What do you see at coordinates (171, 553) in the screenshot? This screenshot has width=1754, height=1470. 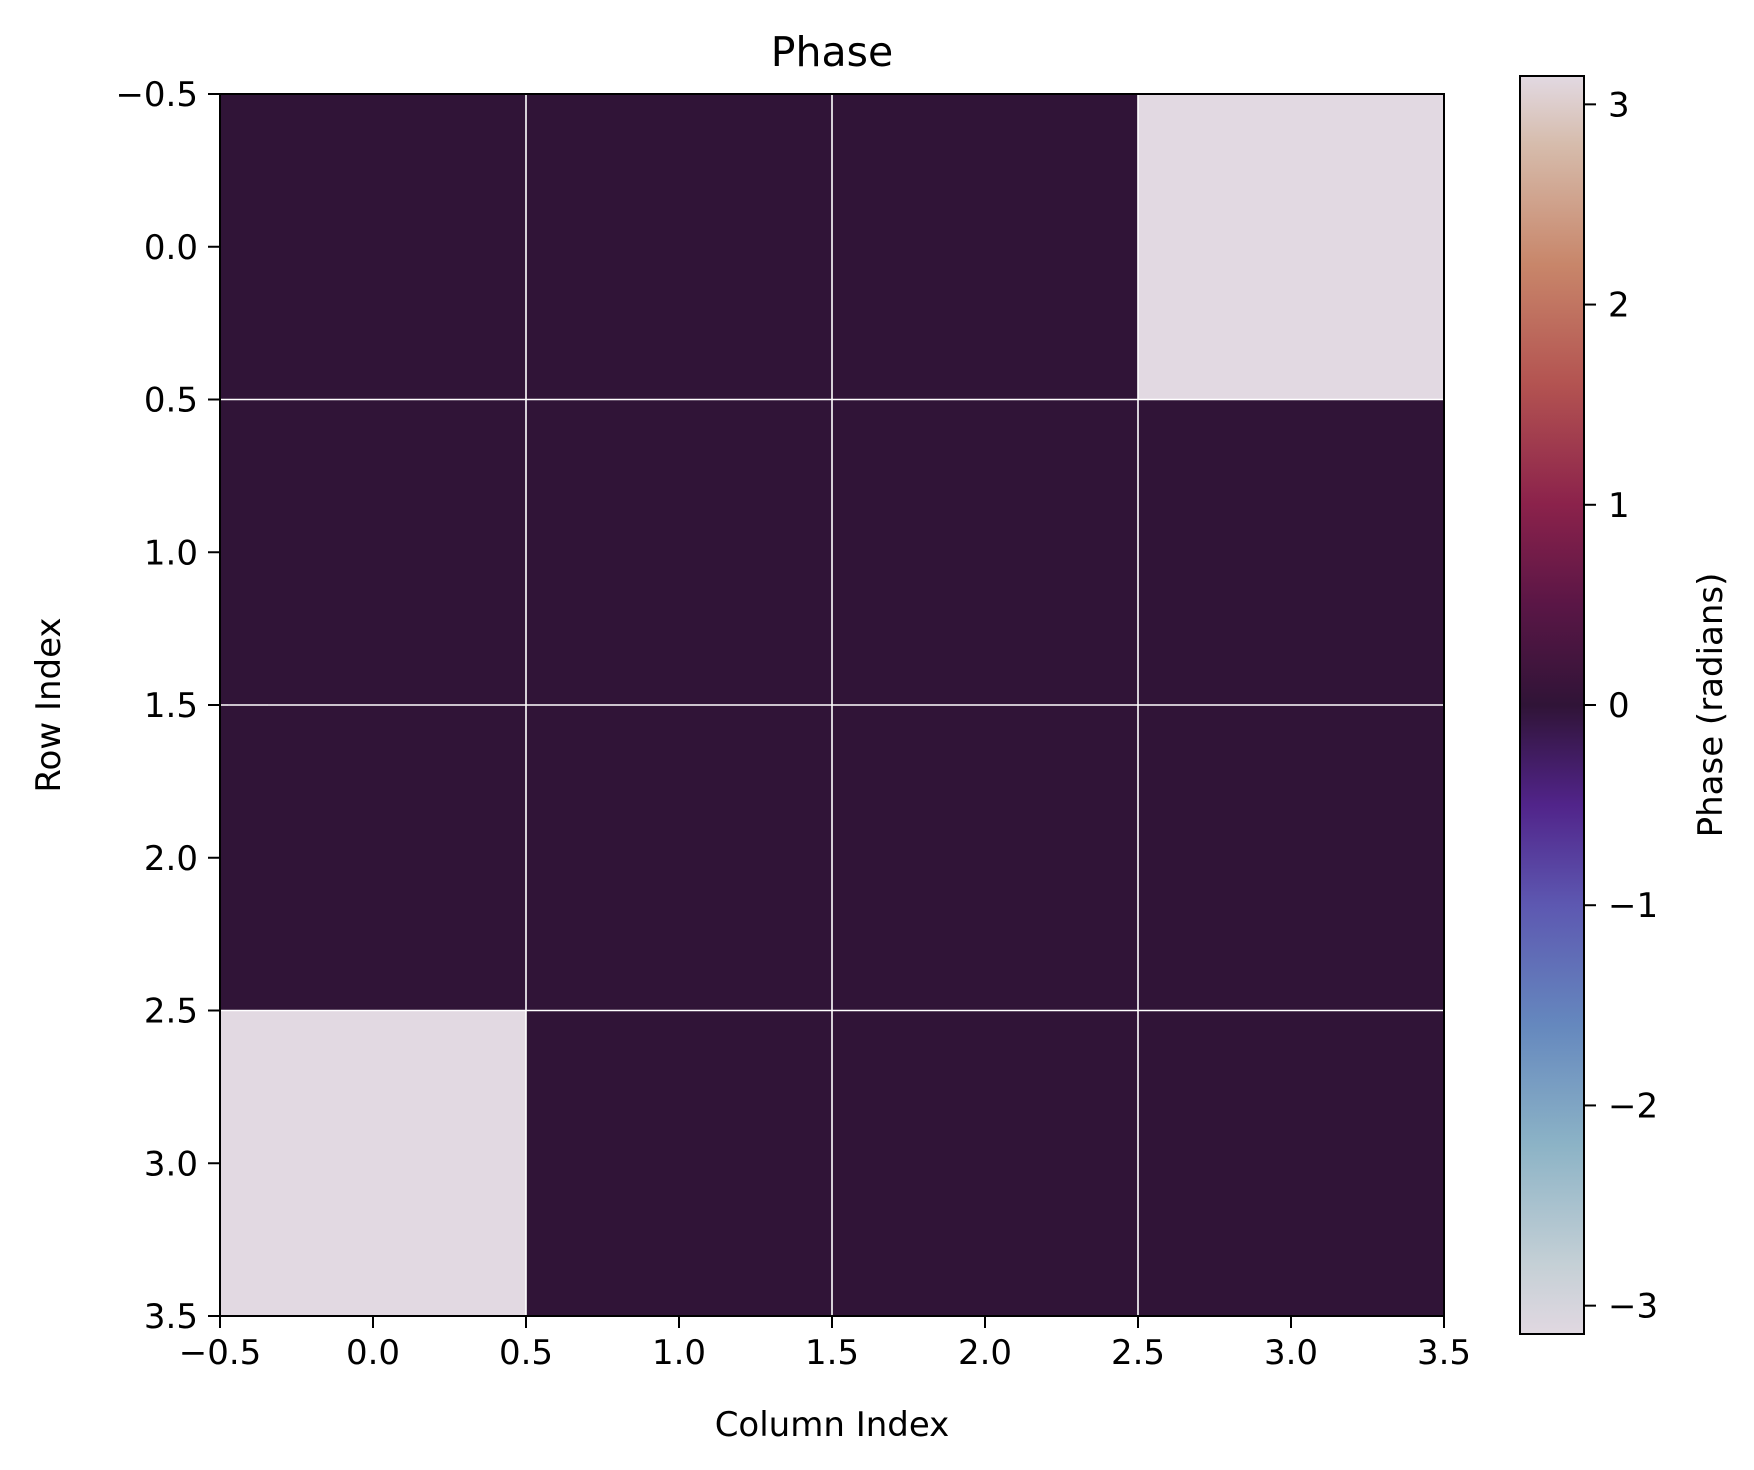 I see `y-tick-label: 1.0` at bounding box center [171, 553].